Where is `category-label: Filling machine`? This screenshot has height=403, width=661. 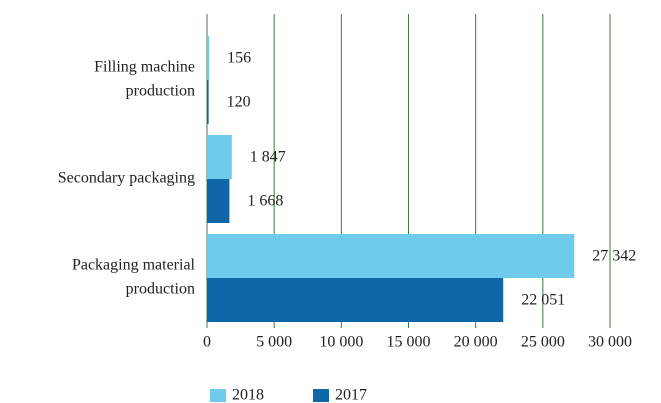
category-label: Filling machine is located at coordinates (144, 67).